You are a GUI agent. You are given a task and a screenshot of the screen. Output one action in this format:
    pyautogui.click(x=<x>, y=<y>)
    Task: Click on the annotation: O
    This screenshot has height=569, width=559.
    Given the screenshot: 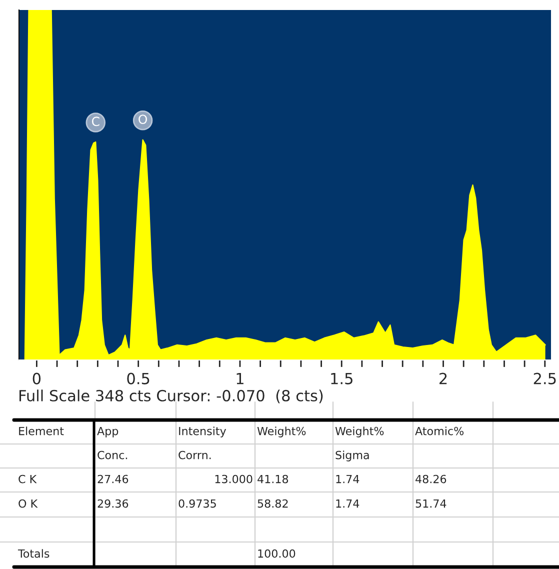 What is the action you would take?
    pyautogui.click(x=143, y=119)
    